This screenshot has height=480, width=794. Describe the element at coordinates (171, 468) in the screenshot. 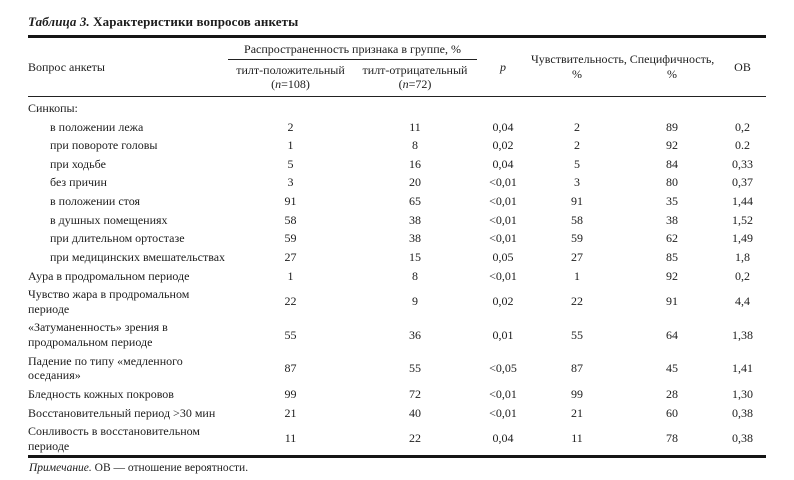

I see `footnote-text: ОВ — отношение вероятности.` at that location.